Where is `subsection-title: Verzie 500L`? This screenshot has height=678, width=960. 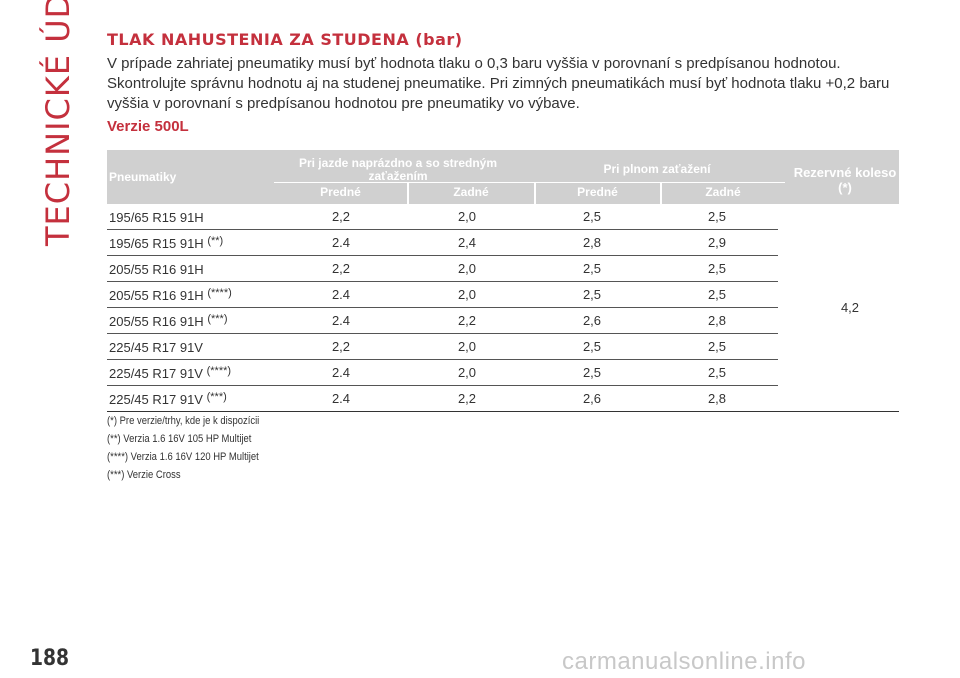
subsection-title: Verzie 500L is located at coordinates (148, 126).